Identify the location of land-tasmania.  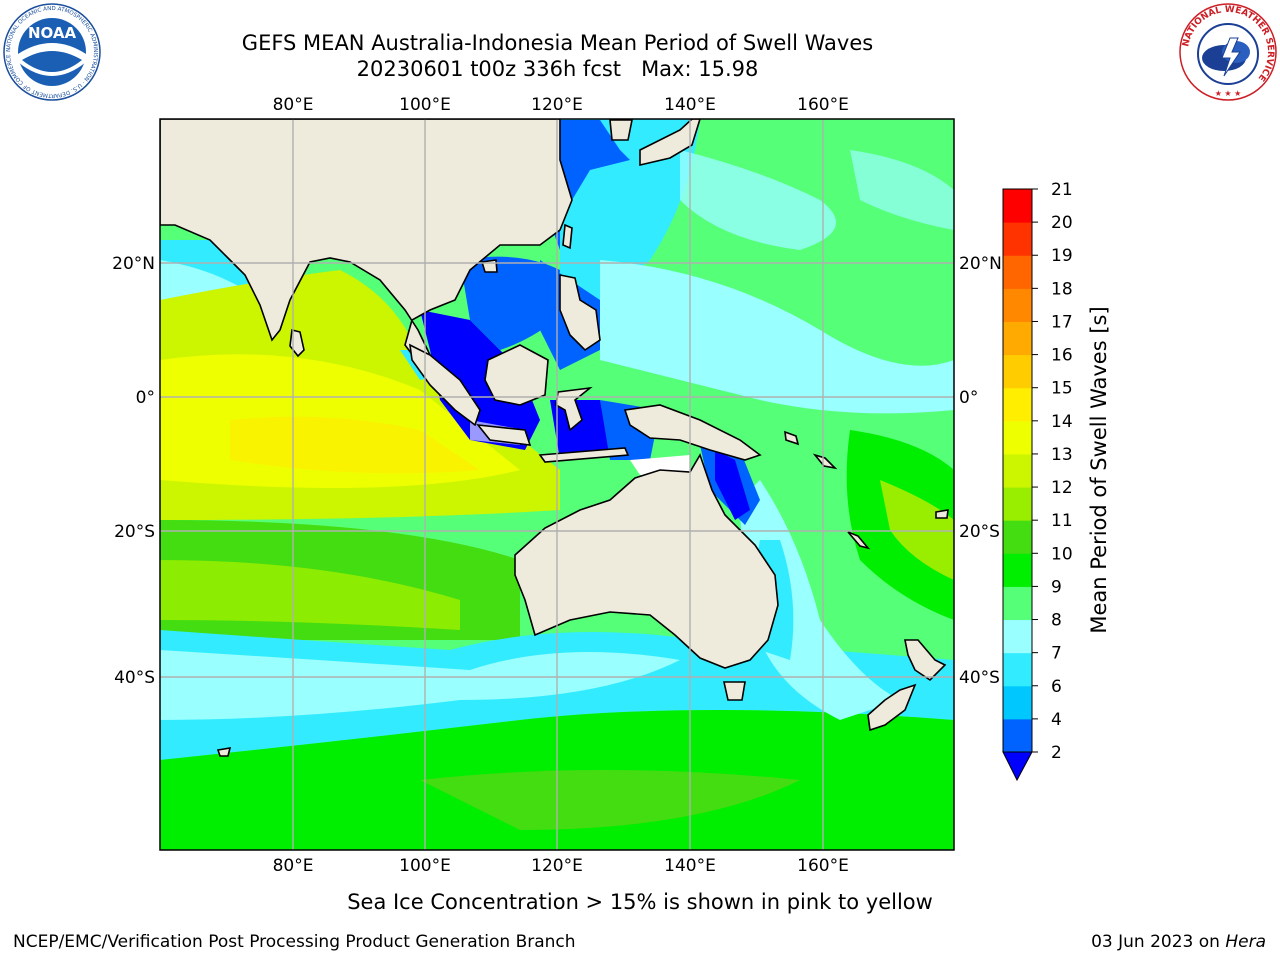
(734, 691).